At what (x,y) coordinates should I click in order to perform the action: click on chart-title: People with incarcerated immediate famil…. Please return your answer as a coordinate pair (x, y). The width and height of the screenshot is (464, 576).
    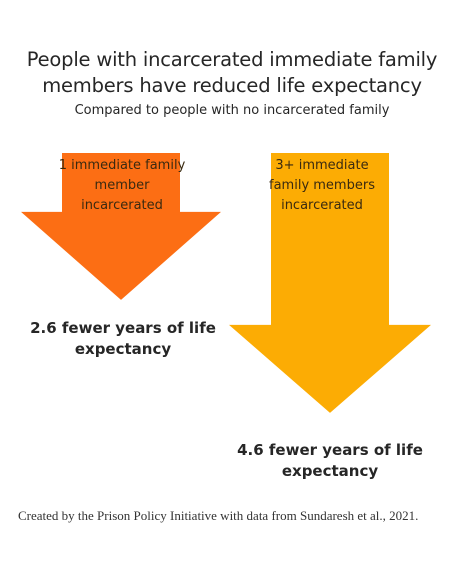
    Looking at the image, I should click on (232, 72).